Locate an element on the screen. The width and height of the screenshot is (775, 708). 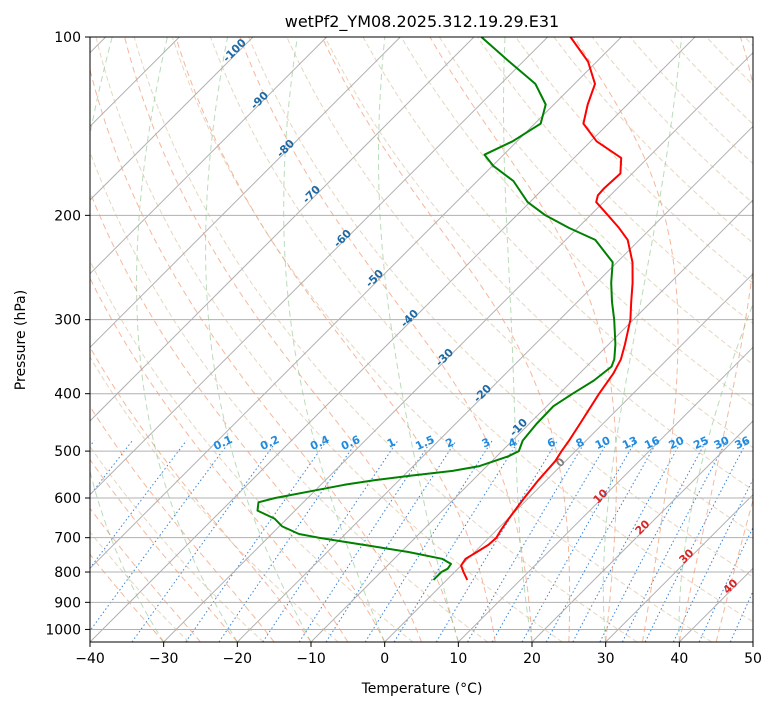
x-tick-label: 40 is located at coordinates (679, 659).